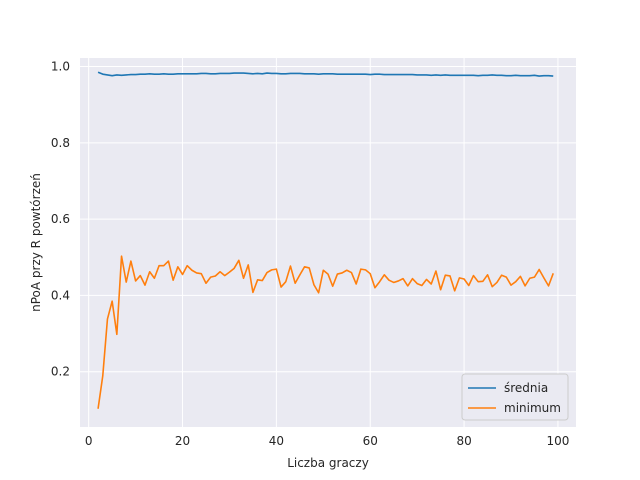 This screenshot has width=640, height=480. Describe the element at coordinates (36, 242) in the screenshot. I see `y-axis-label: nPoA przy R powtórzeń` at that location.